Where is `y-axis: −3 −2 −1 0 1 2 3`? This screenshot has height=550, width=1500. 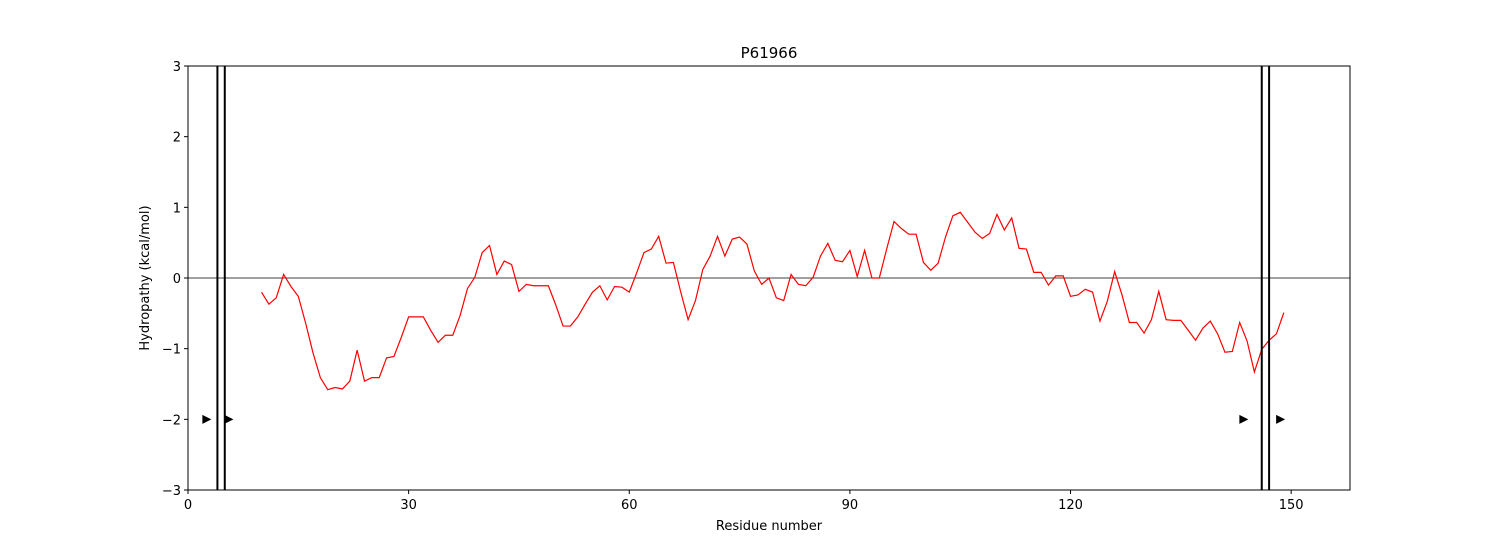 y-axis: −3 −2 −1 0 1 2 3 is located at coordinates (175, 279).